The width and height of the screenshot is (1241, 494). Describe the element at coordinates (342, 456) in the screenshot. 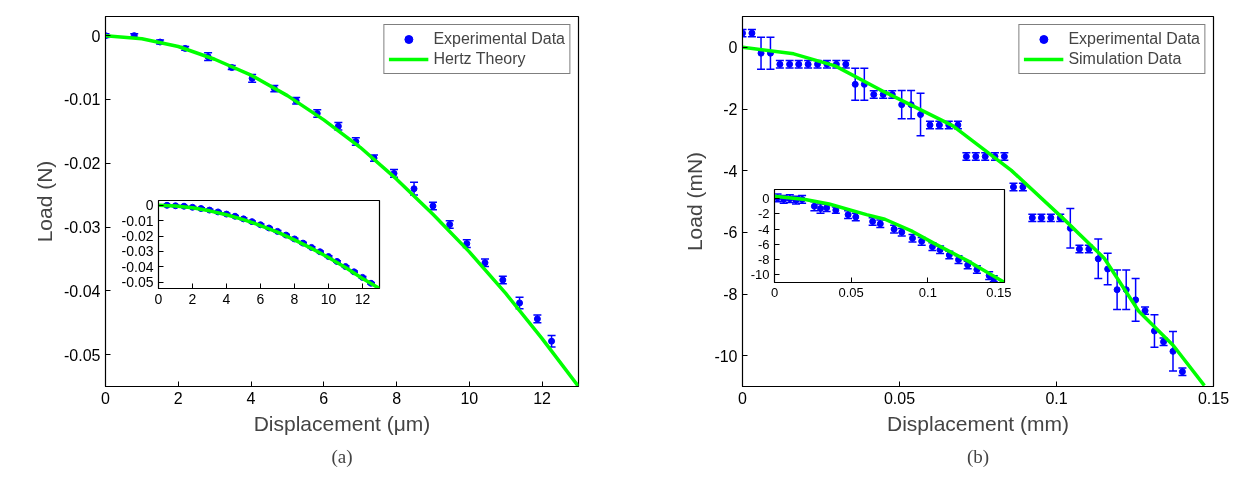

I see `text: (a)` at that location.